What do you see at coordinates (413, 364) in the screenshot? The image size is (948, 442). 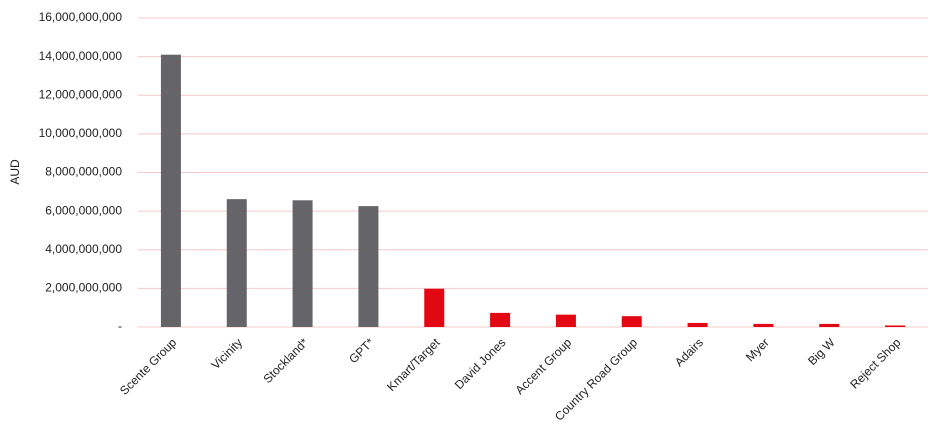 I see `x-tick-label: Kmart/Target` at bounding box center [413, 364].